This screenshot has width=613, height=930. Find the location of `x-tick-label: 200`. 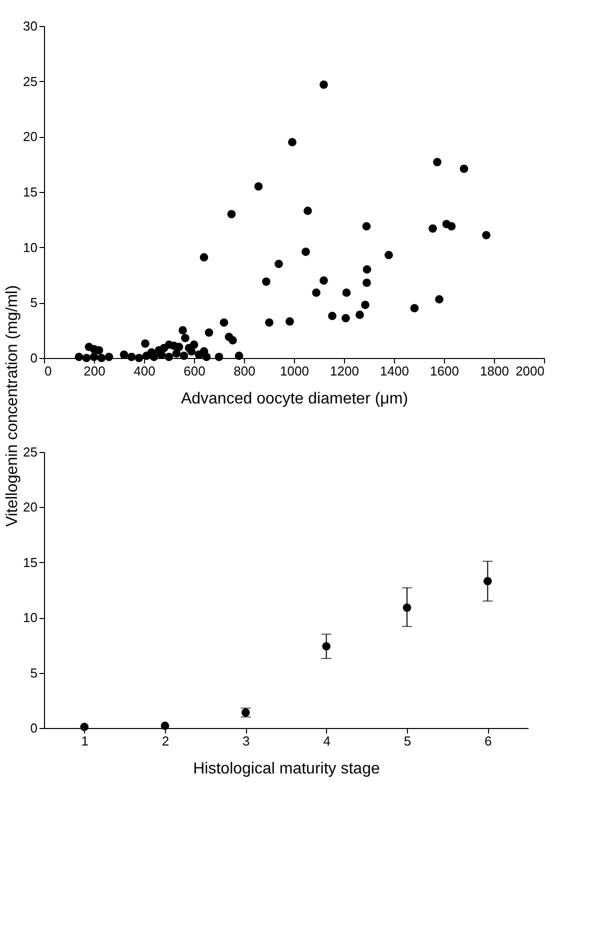

x-tick-label: 200 is located at coordinates (95, 371).